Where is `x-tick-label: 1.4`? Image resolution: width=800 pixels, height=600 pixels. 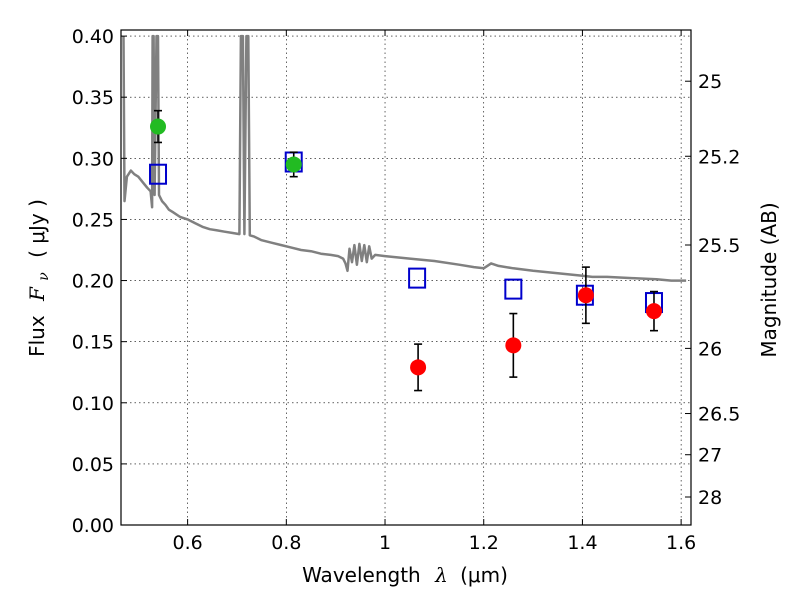
x-tick-label: 1.4 is located at coordinates (582, 543).